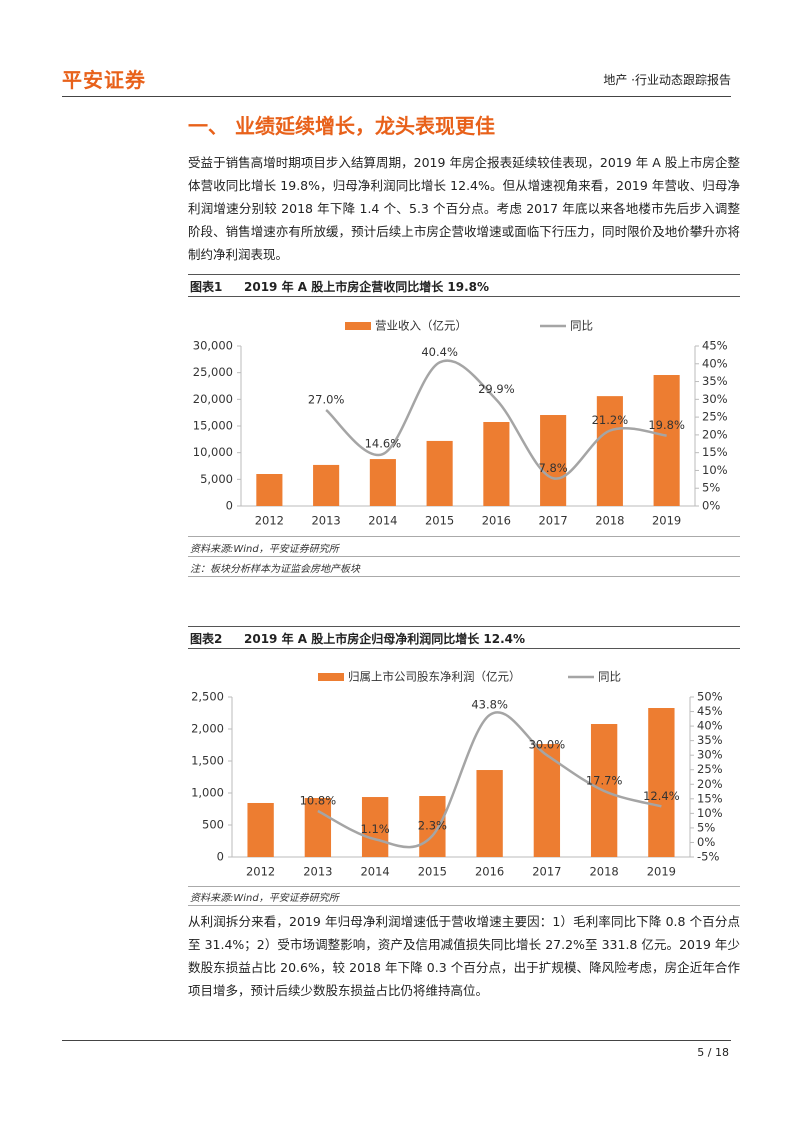 This screenshot has width=793, height=1122. I want to click on data-label: 10.8%, so click(318, 801).